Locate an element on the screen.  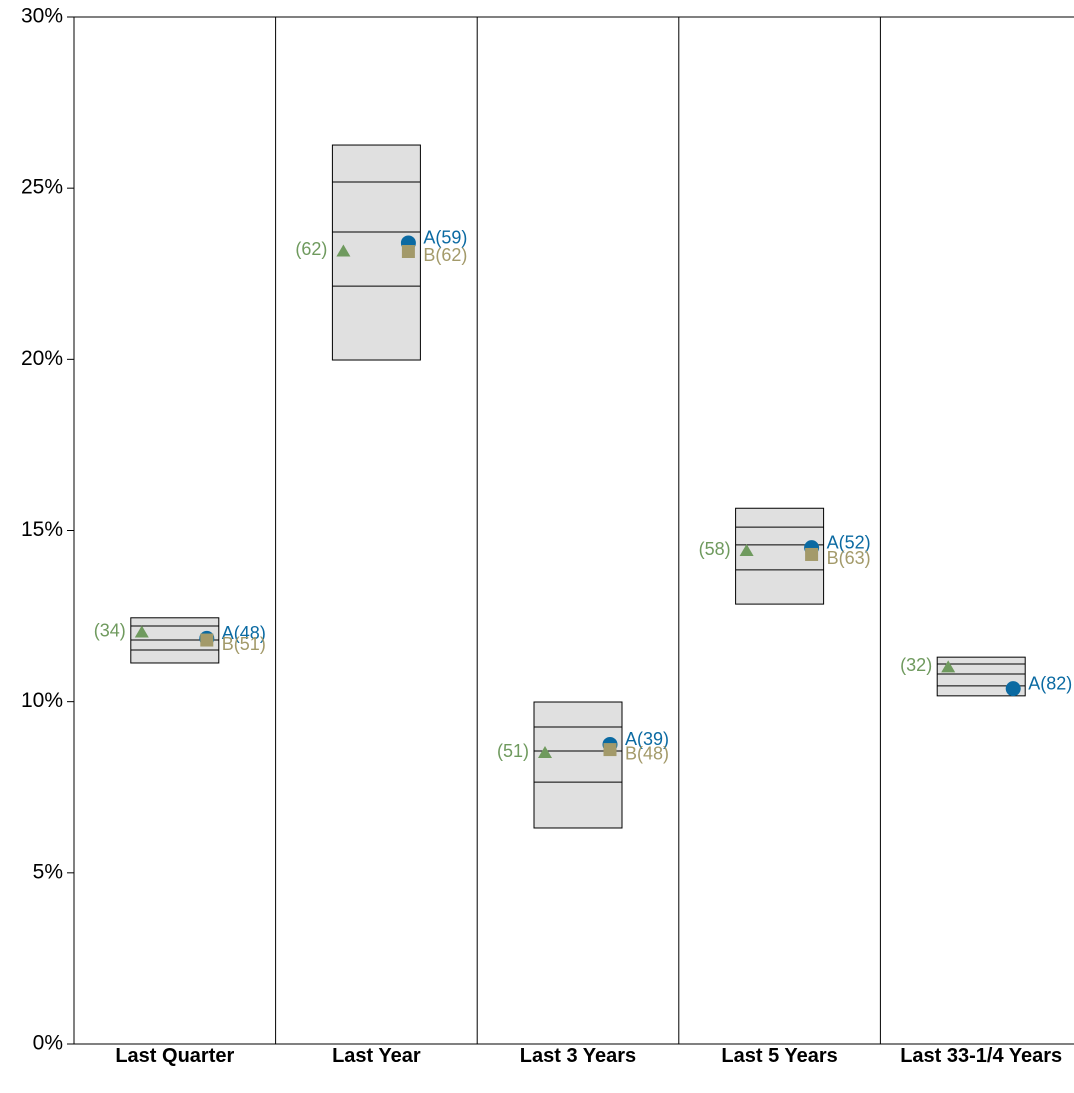
rank-label: A(39) is located at coordinates (647, 739).